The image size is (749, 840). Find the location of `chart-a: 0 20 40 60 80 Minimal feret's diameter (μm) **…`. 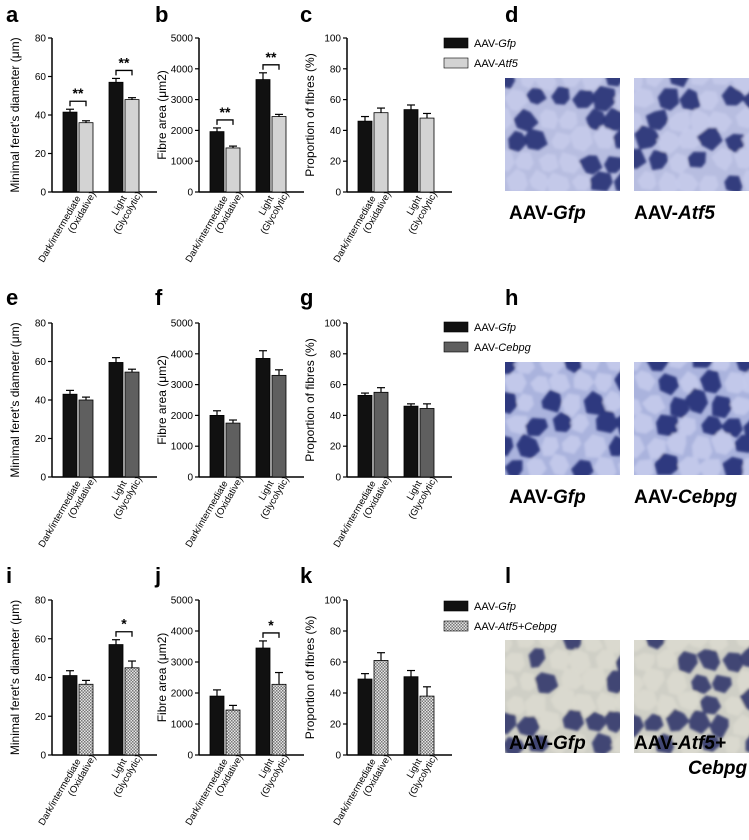

chart-a: 0 20 40 60 80 Minimal feret's diameter (μm) **… is located at coordinates (82, 149).